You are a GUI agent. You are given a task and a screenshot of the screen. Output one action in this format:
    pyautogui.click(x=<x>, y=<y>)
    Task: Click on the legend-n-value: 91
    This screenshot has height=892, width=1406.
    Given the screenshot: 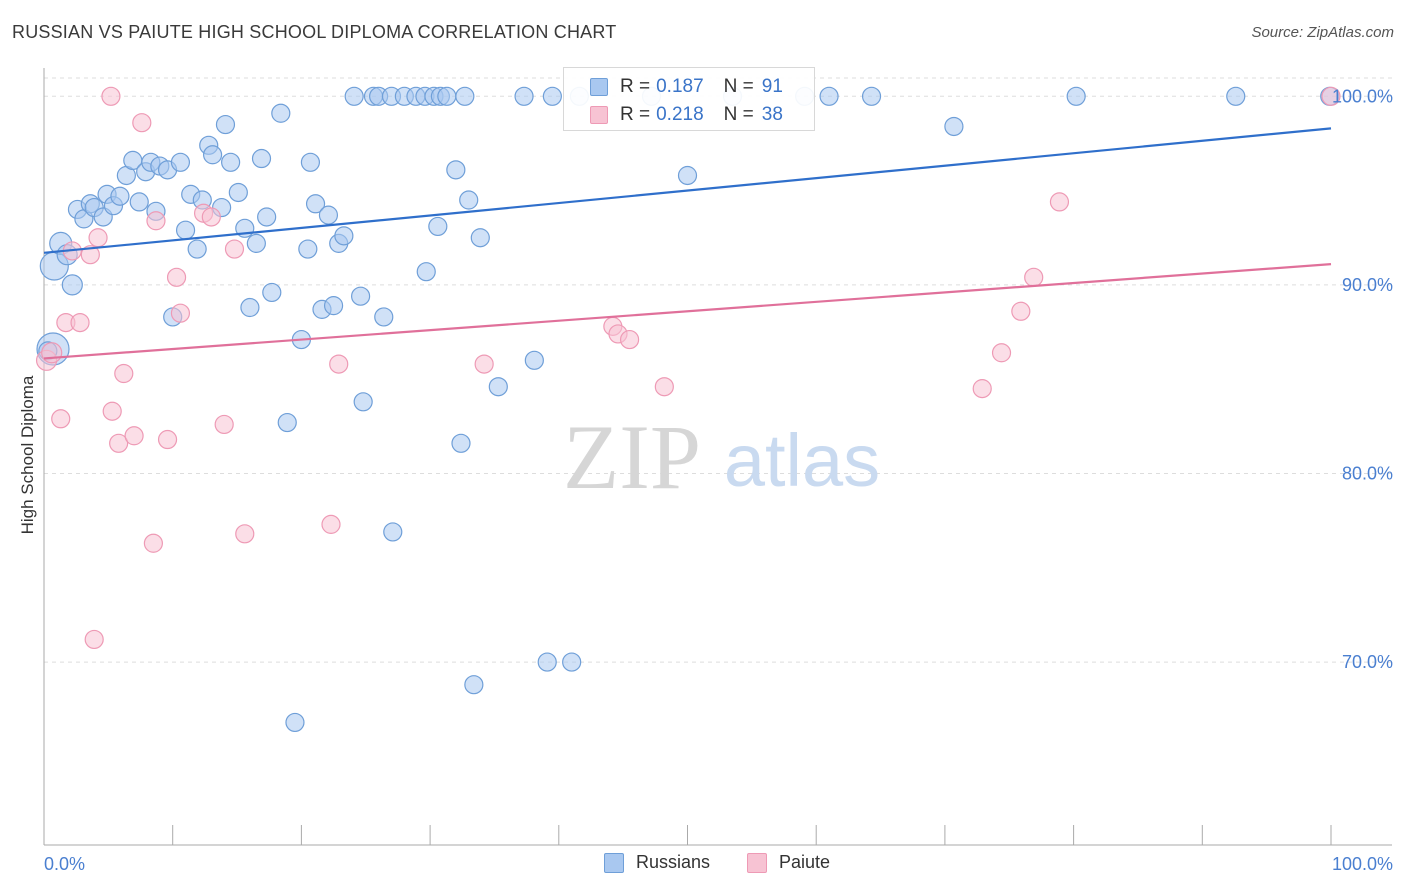 What is the action you would take?
    pyautogui.click(x=772, y=86)
    